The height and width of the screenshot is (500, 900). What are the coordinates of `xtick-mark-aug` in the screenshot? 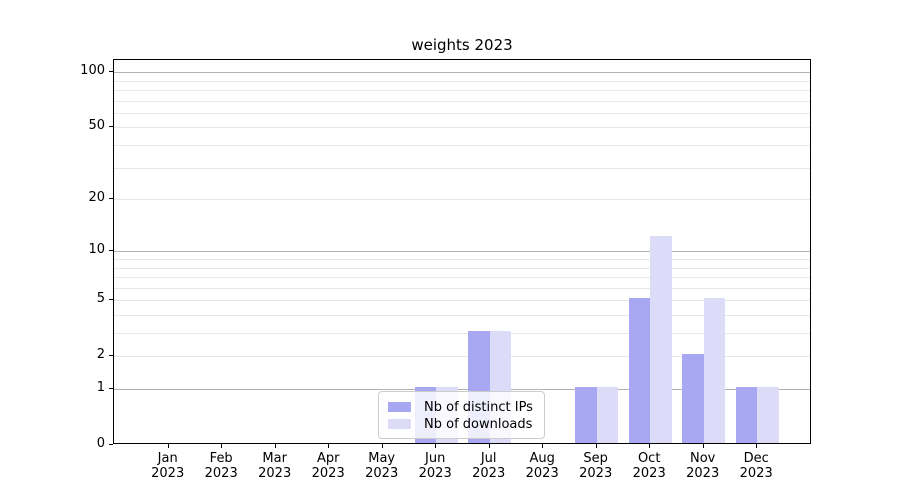 It's located at (543, 446).